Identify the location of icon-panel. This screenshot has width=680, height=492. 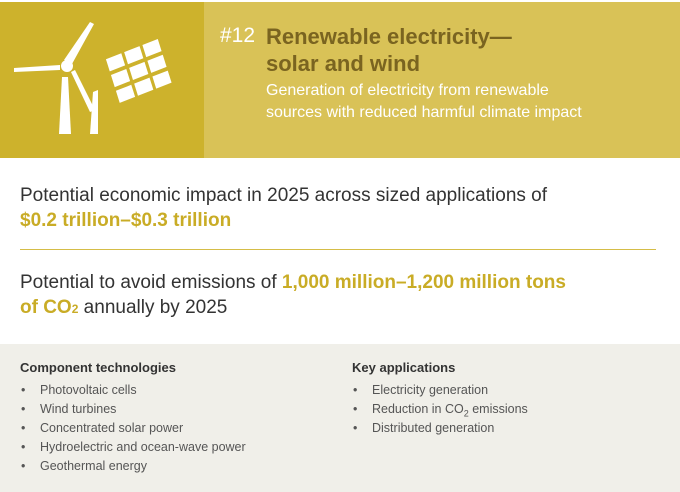
(102, 80).